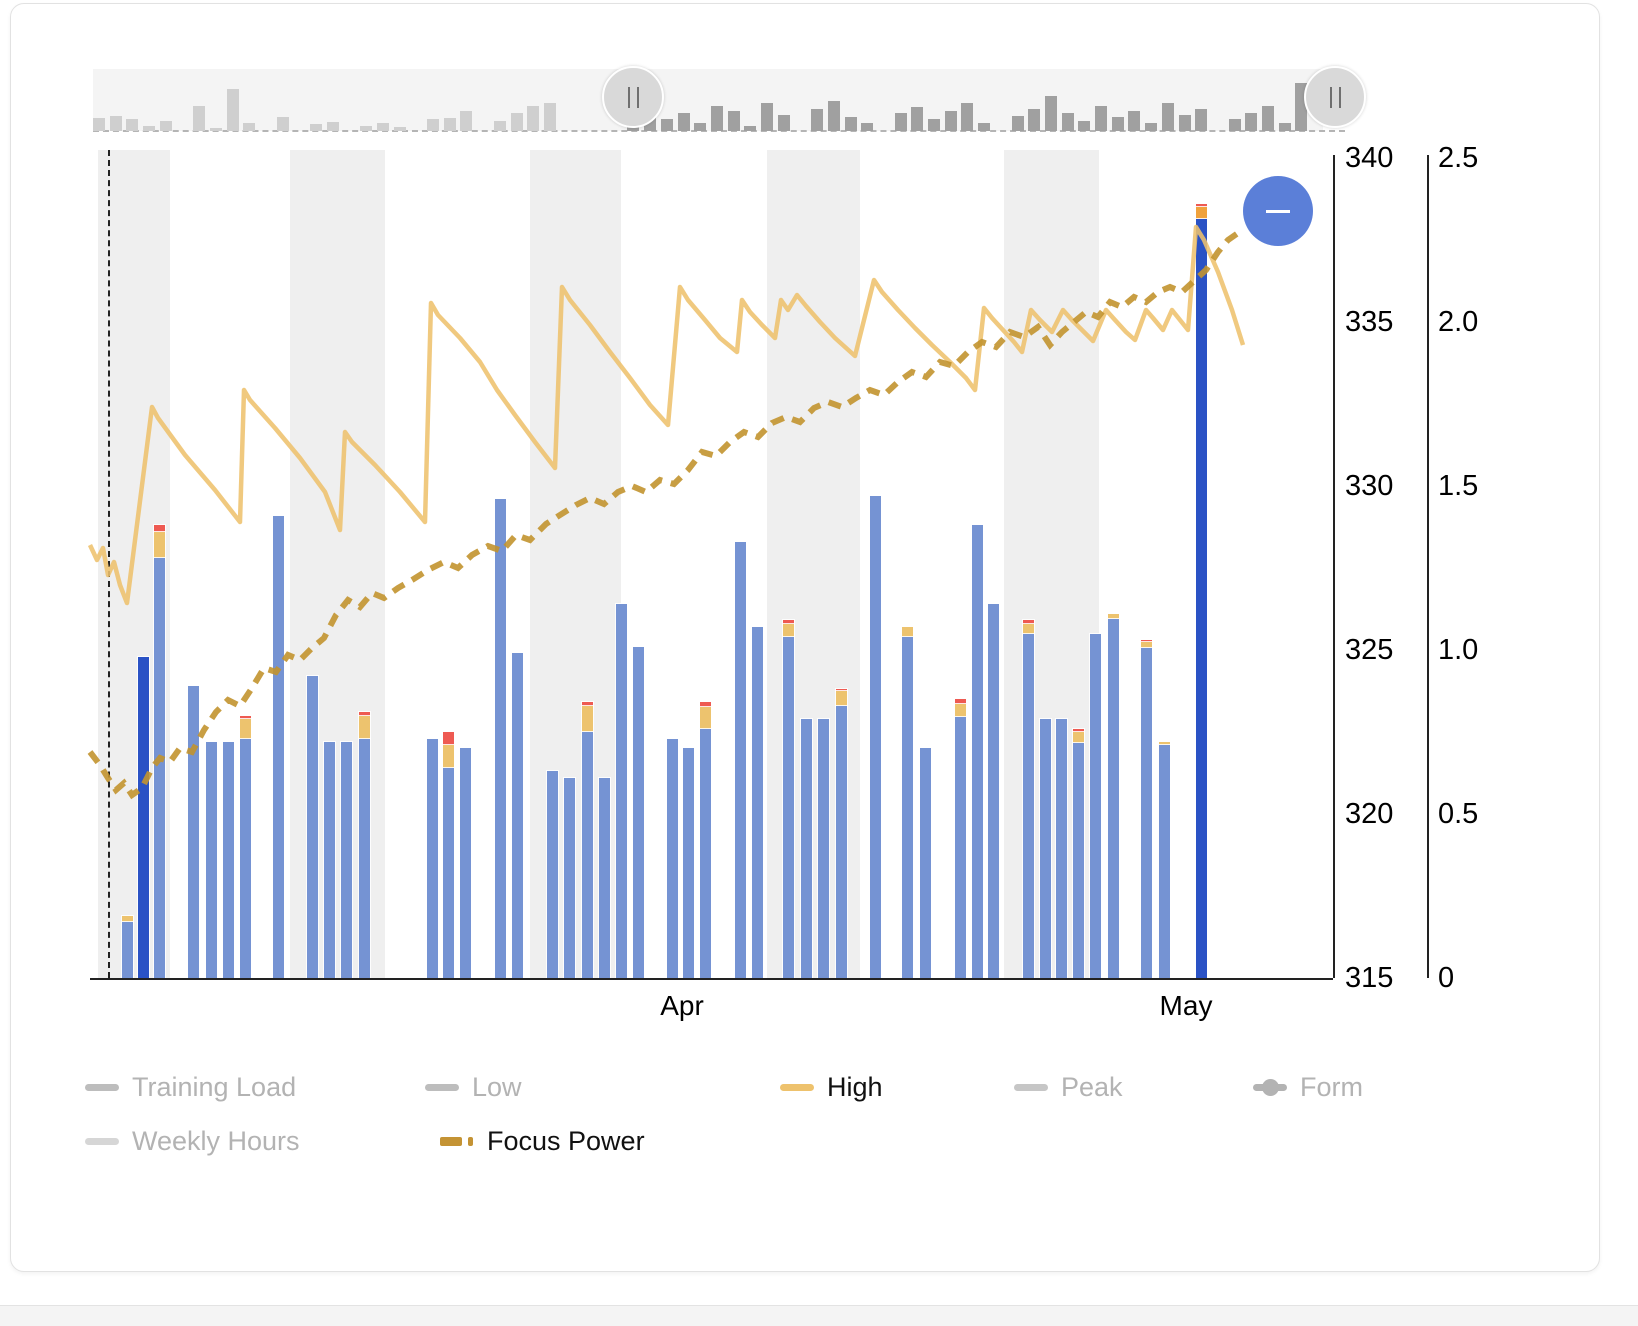  What do you see at coordinates (819, 1315) in the screenshot?
I see `page-bottom-strip` at bounding box center [819, 1315].